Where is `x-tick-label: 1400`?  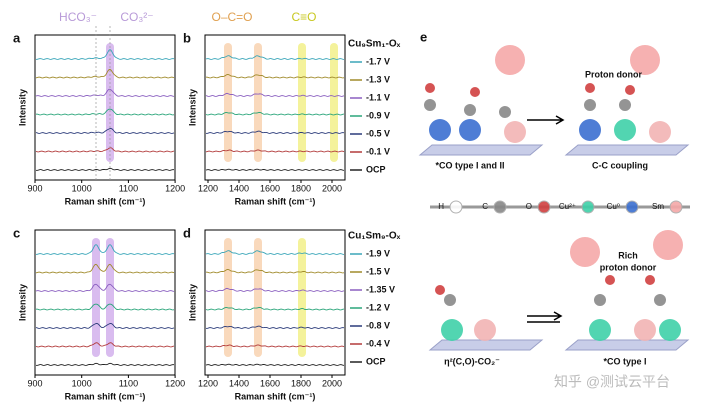 x-tick-label: 1400 is located at coordinates (239, 188).